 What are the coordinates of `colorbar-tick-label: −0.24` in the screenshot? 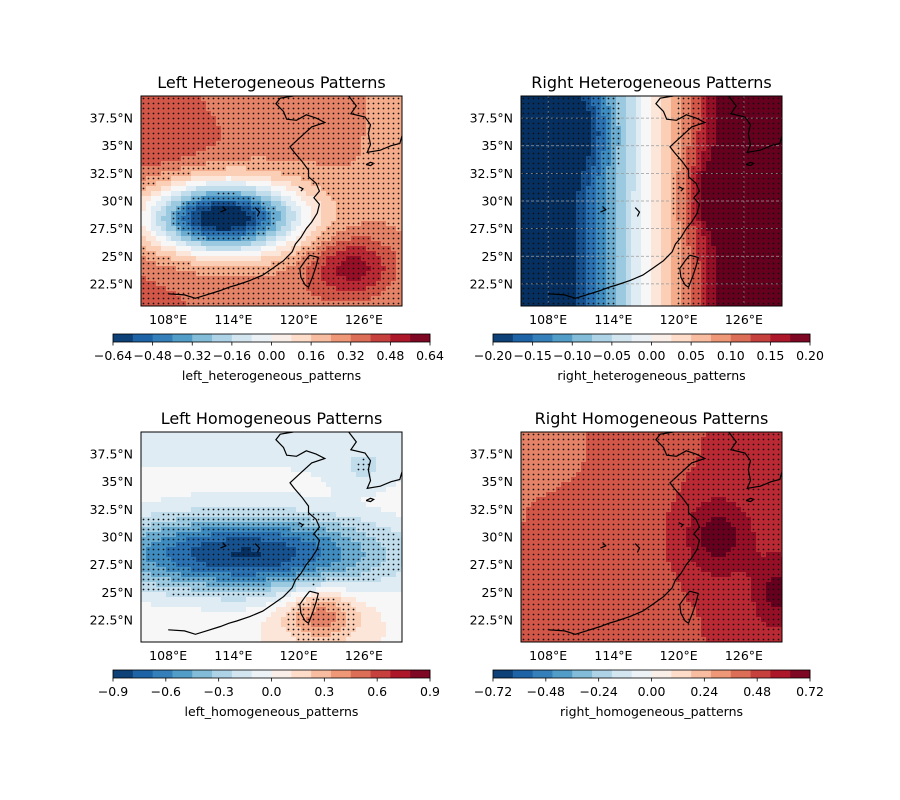 It's located at (599, 691).